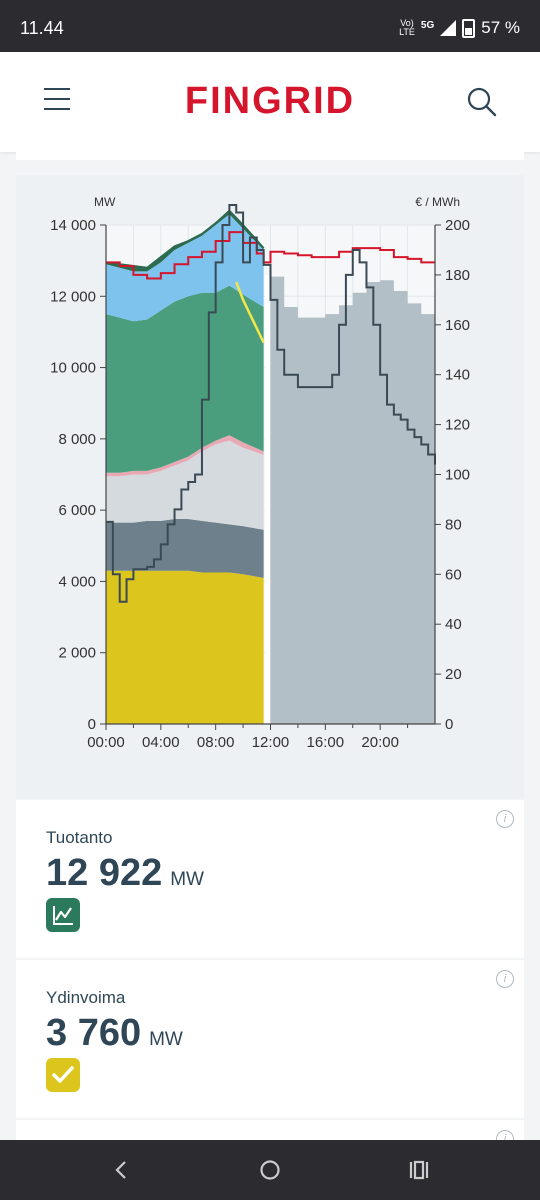  I want to click on search-icon, so click(482, 102).